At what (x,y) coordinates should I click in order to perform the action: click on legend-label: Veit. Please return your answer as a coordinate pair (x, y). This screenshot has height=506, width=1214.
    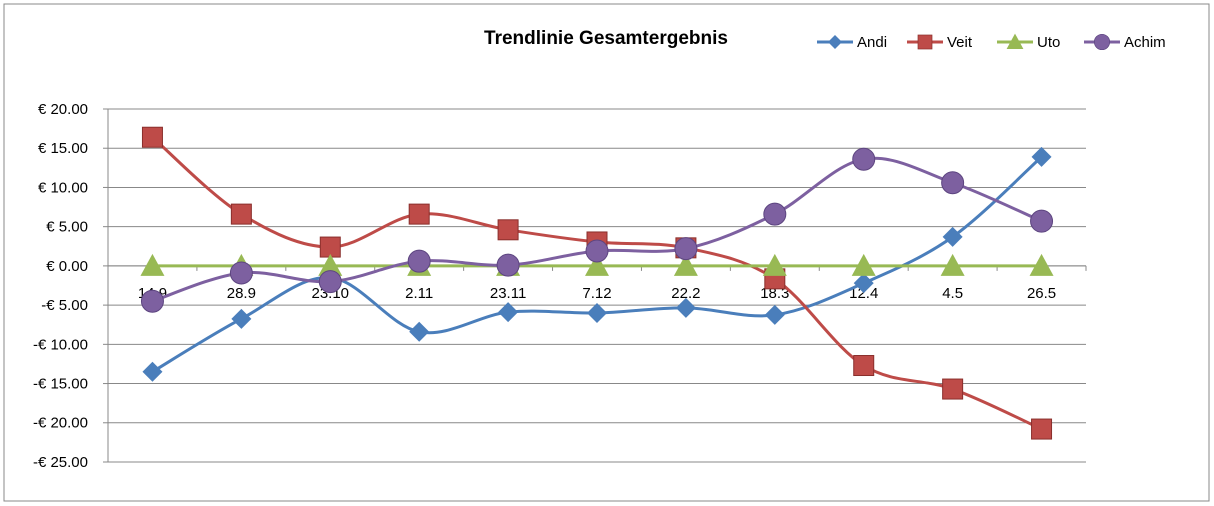
    Looking at the image, I should click on (960, 42).